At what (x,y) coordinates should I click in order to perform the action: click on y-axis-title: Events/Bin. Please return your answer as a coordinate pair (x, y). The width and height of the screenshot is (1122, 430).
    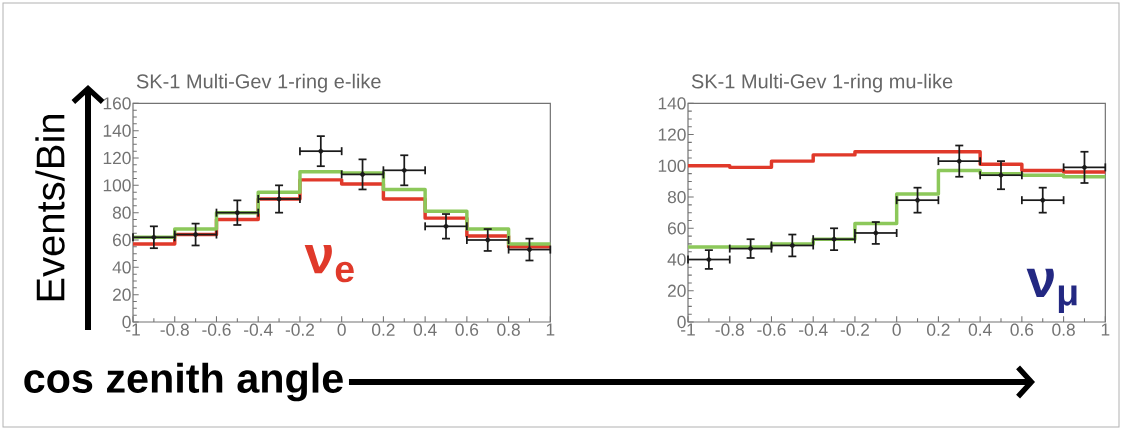
    Looking at the image, I should click on (50, 207).